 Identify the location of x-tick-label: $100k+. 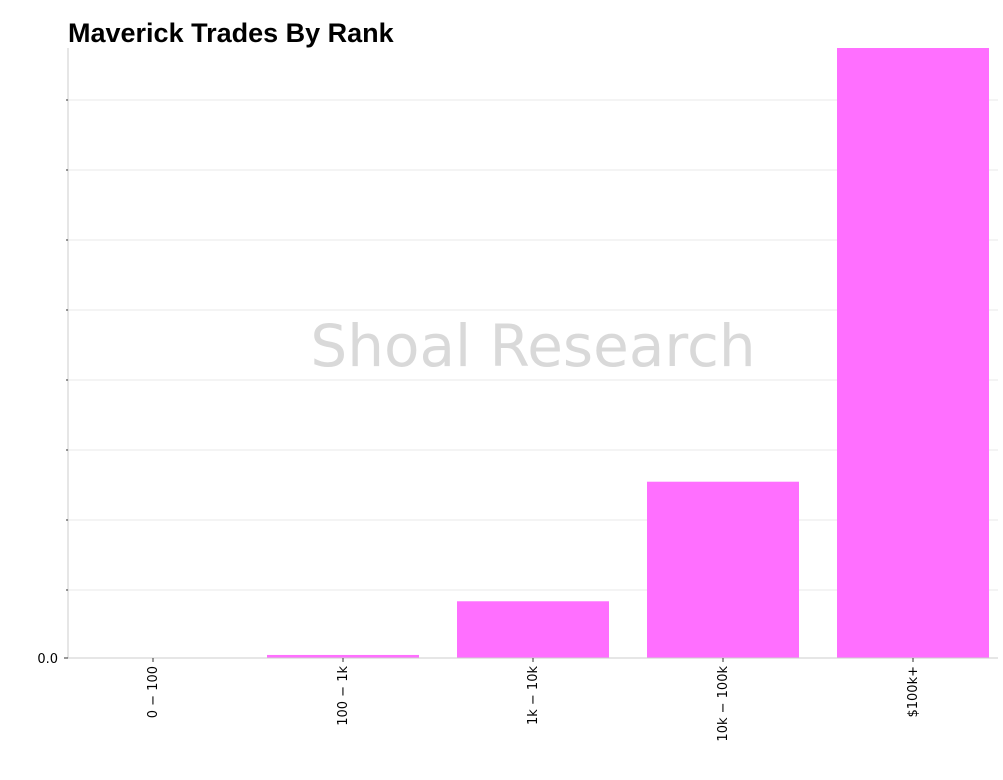
(913, 692).